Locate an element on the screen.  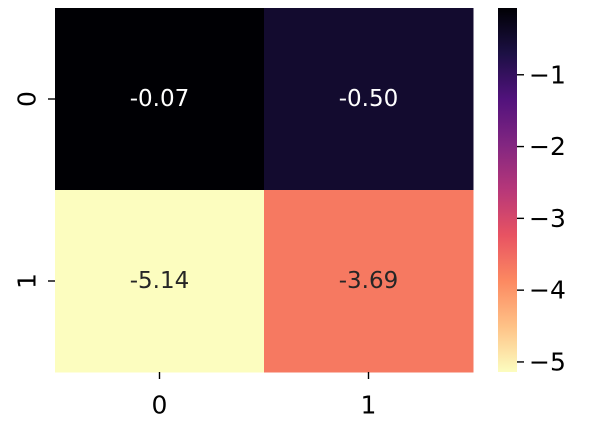
x-tick-label-1: 1 is located at coordinates (369, 405).